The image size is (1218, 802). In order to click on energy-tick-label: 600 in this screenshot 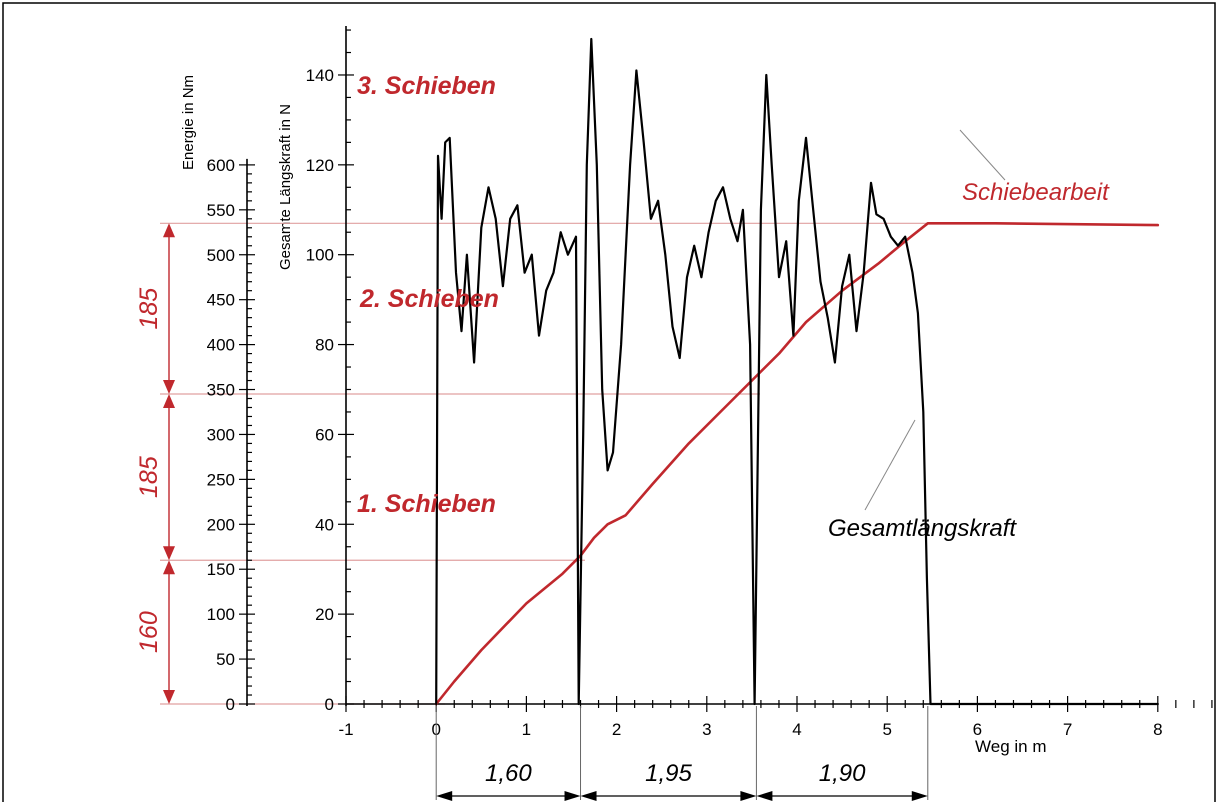, I will do `click(221, 165)`.